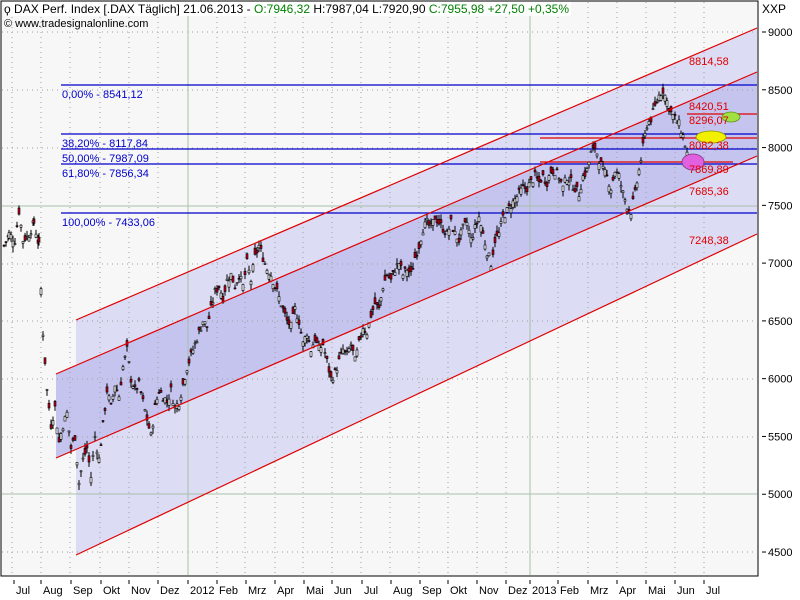 The width and height of the screenshot is (800, 600). I want to click on level-label-8296: 8296,07, so click(709, 121).